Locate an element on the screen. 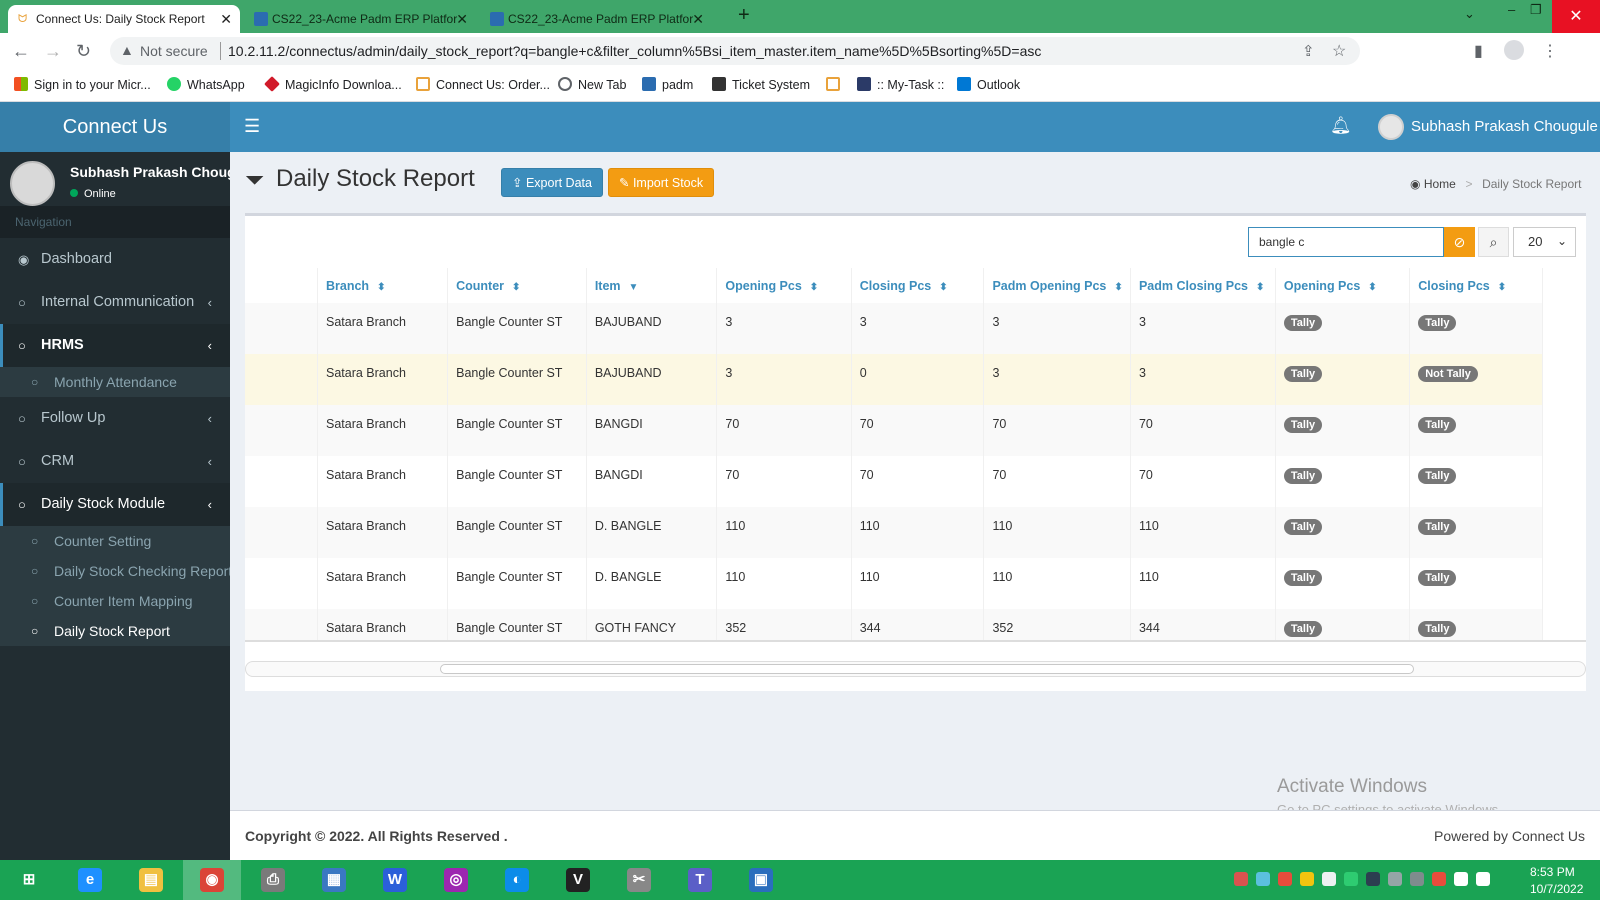  scrollbar-thumb is located at coordinates (927, 669).